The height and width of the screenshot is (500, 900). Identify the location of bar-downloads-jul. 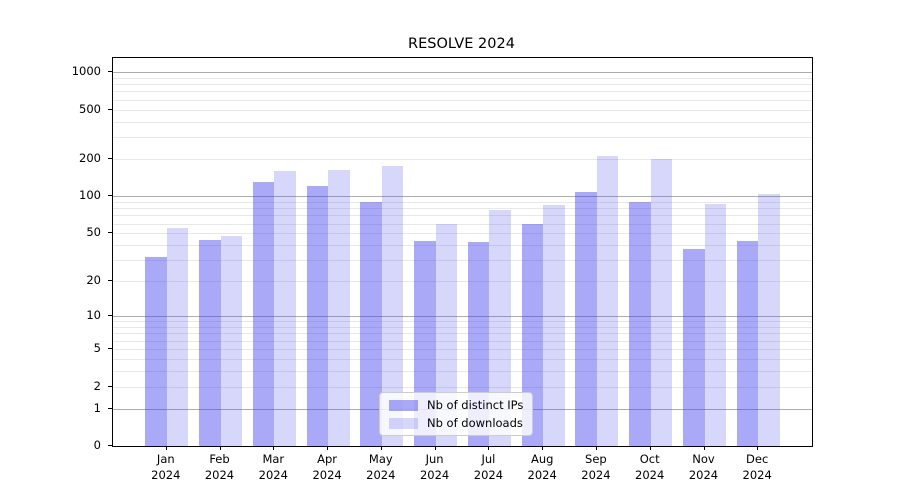
(500, 327).